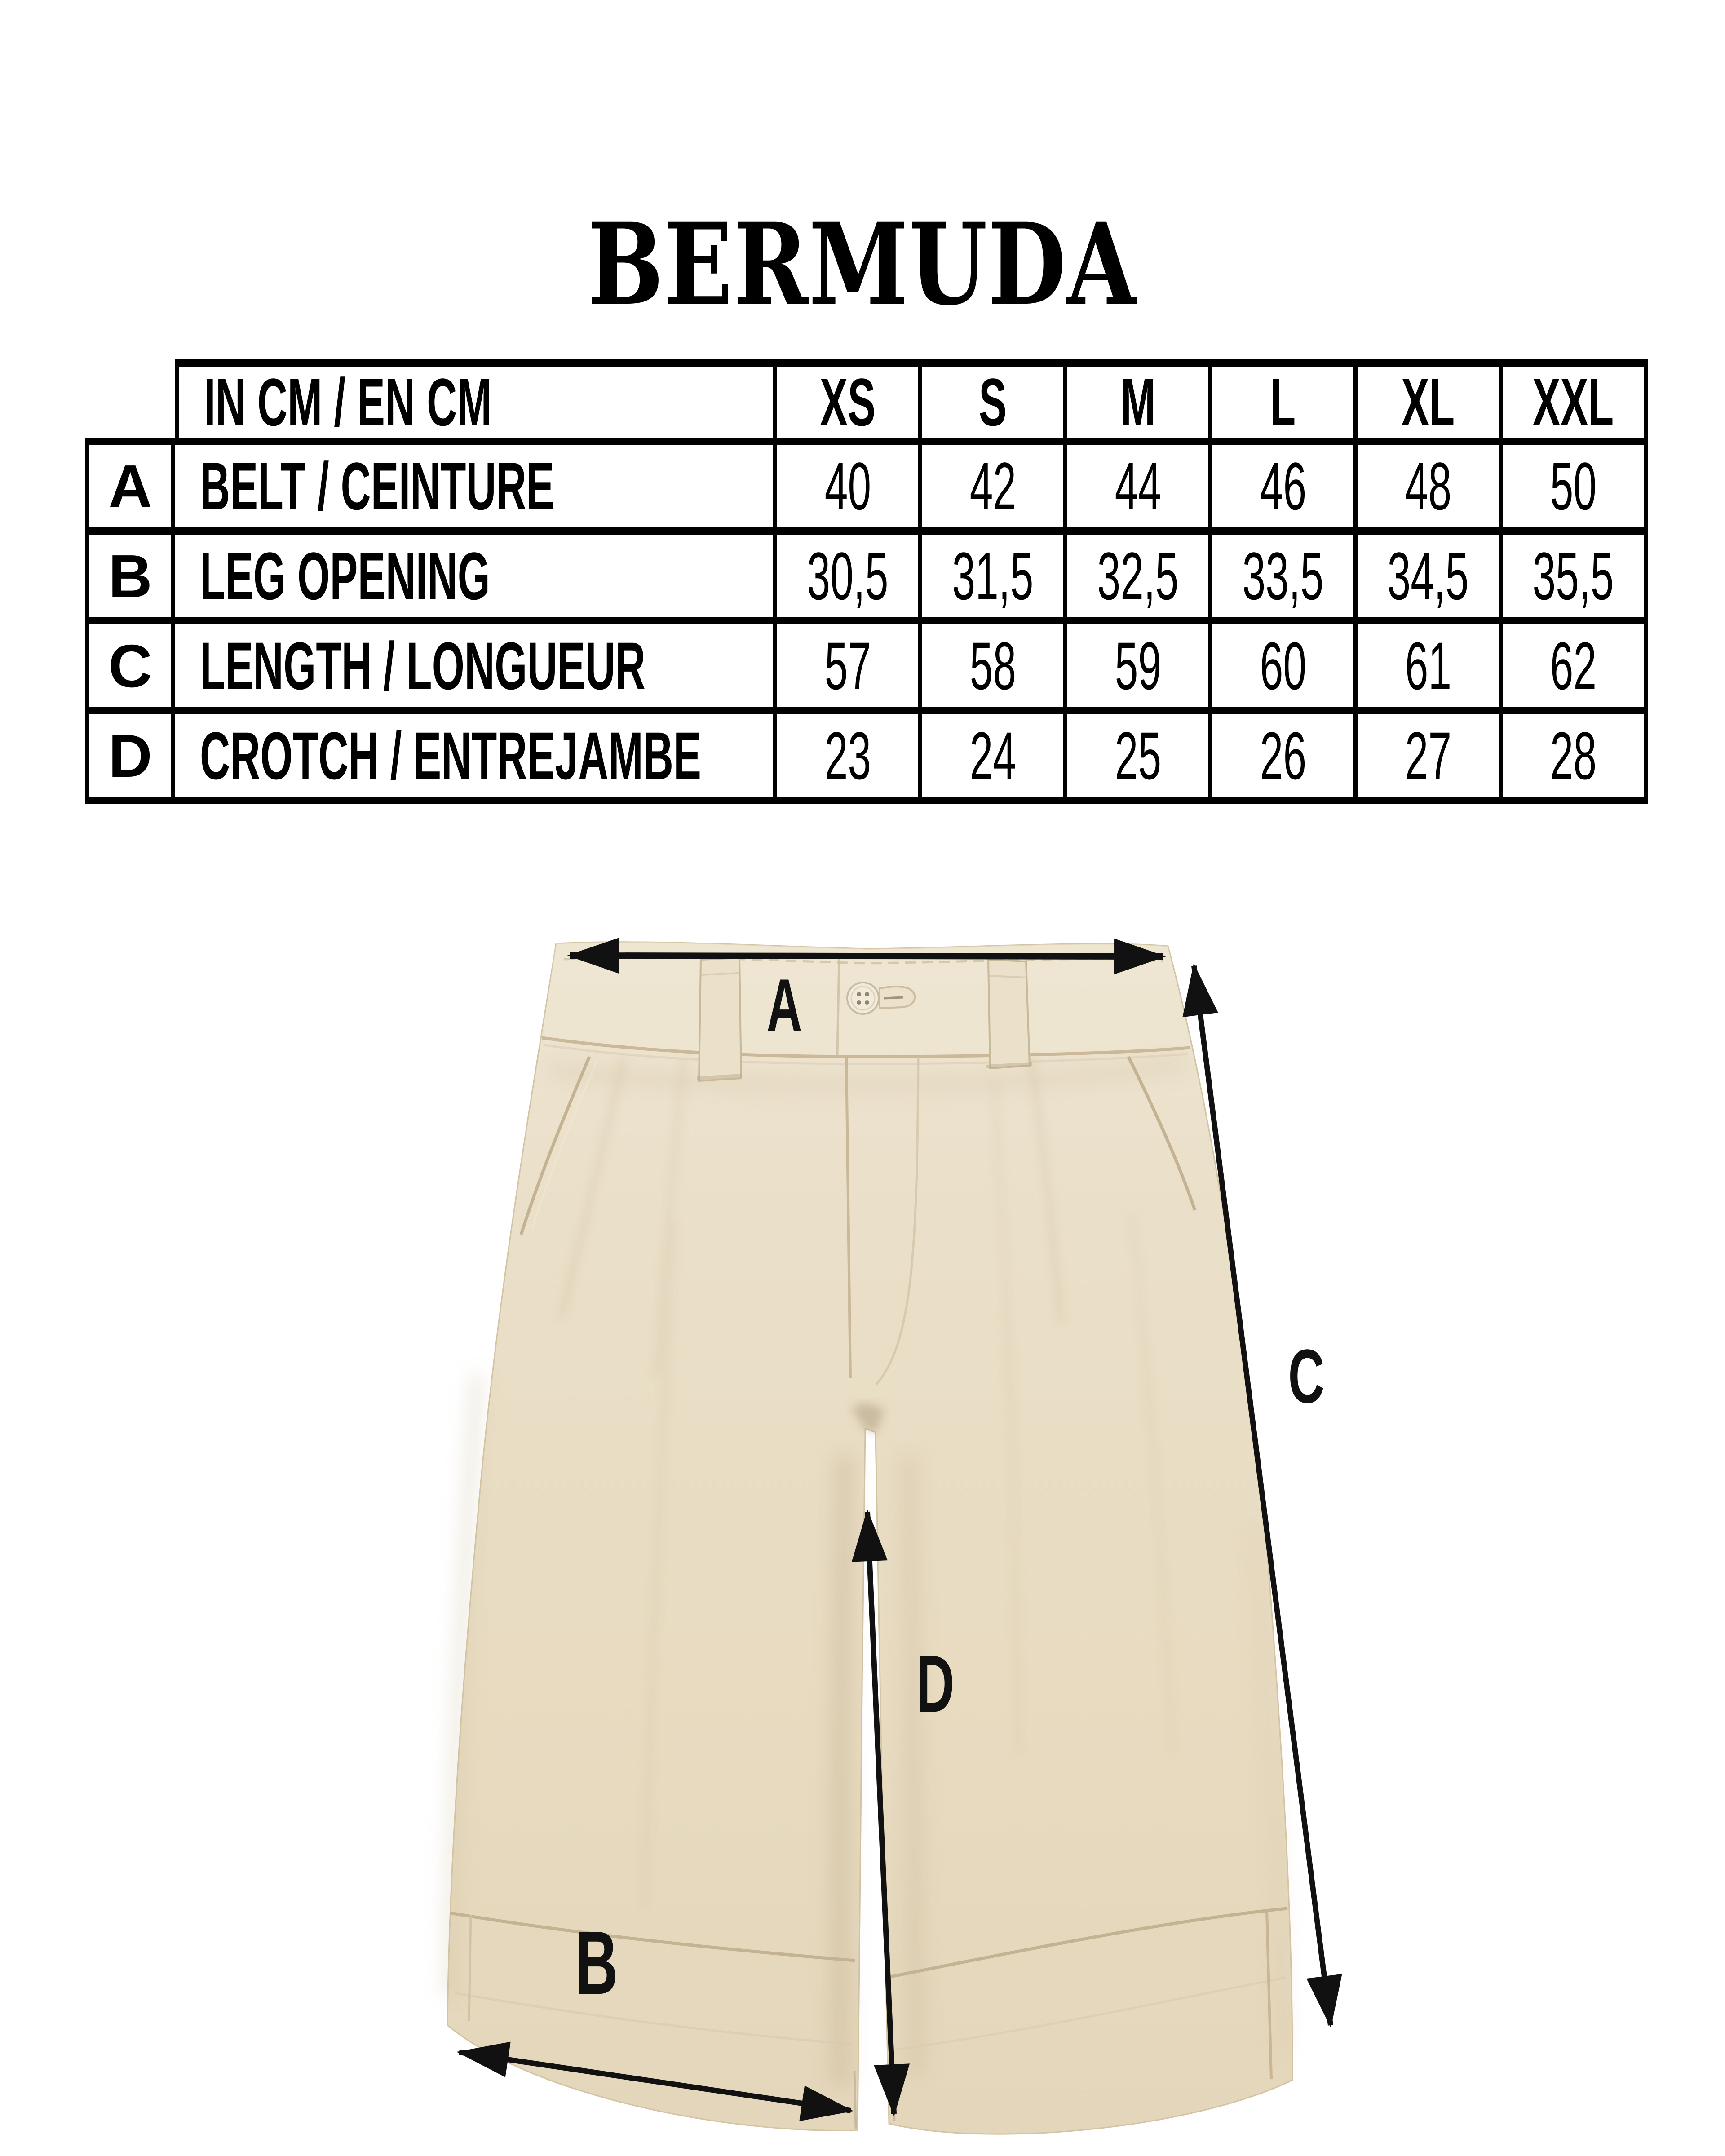 This screenshot has width=1725, height=2156. I want to click on header-size-2: M, so click(1139, 402).